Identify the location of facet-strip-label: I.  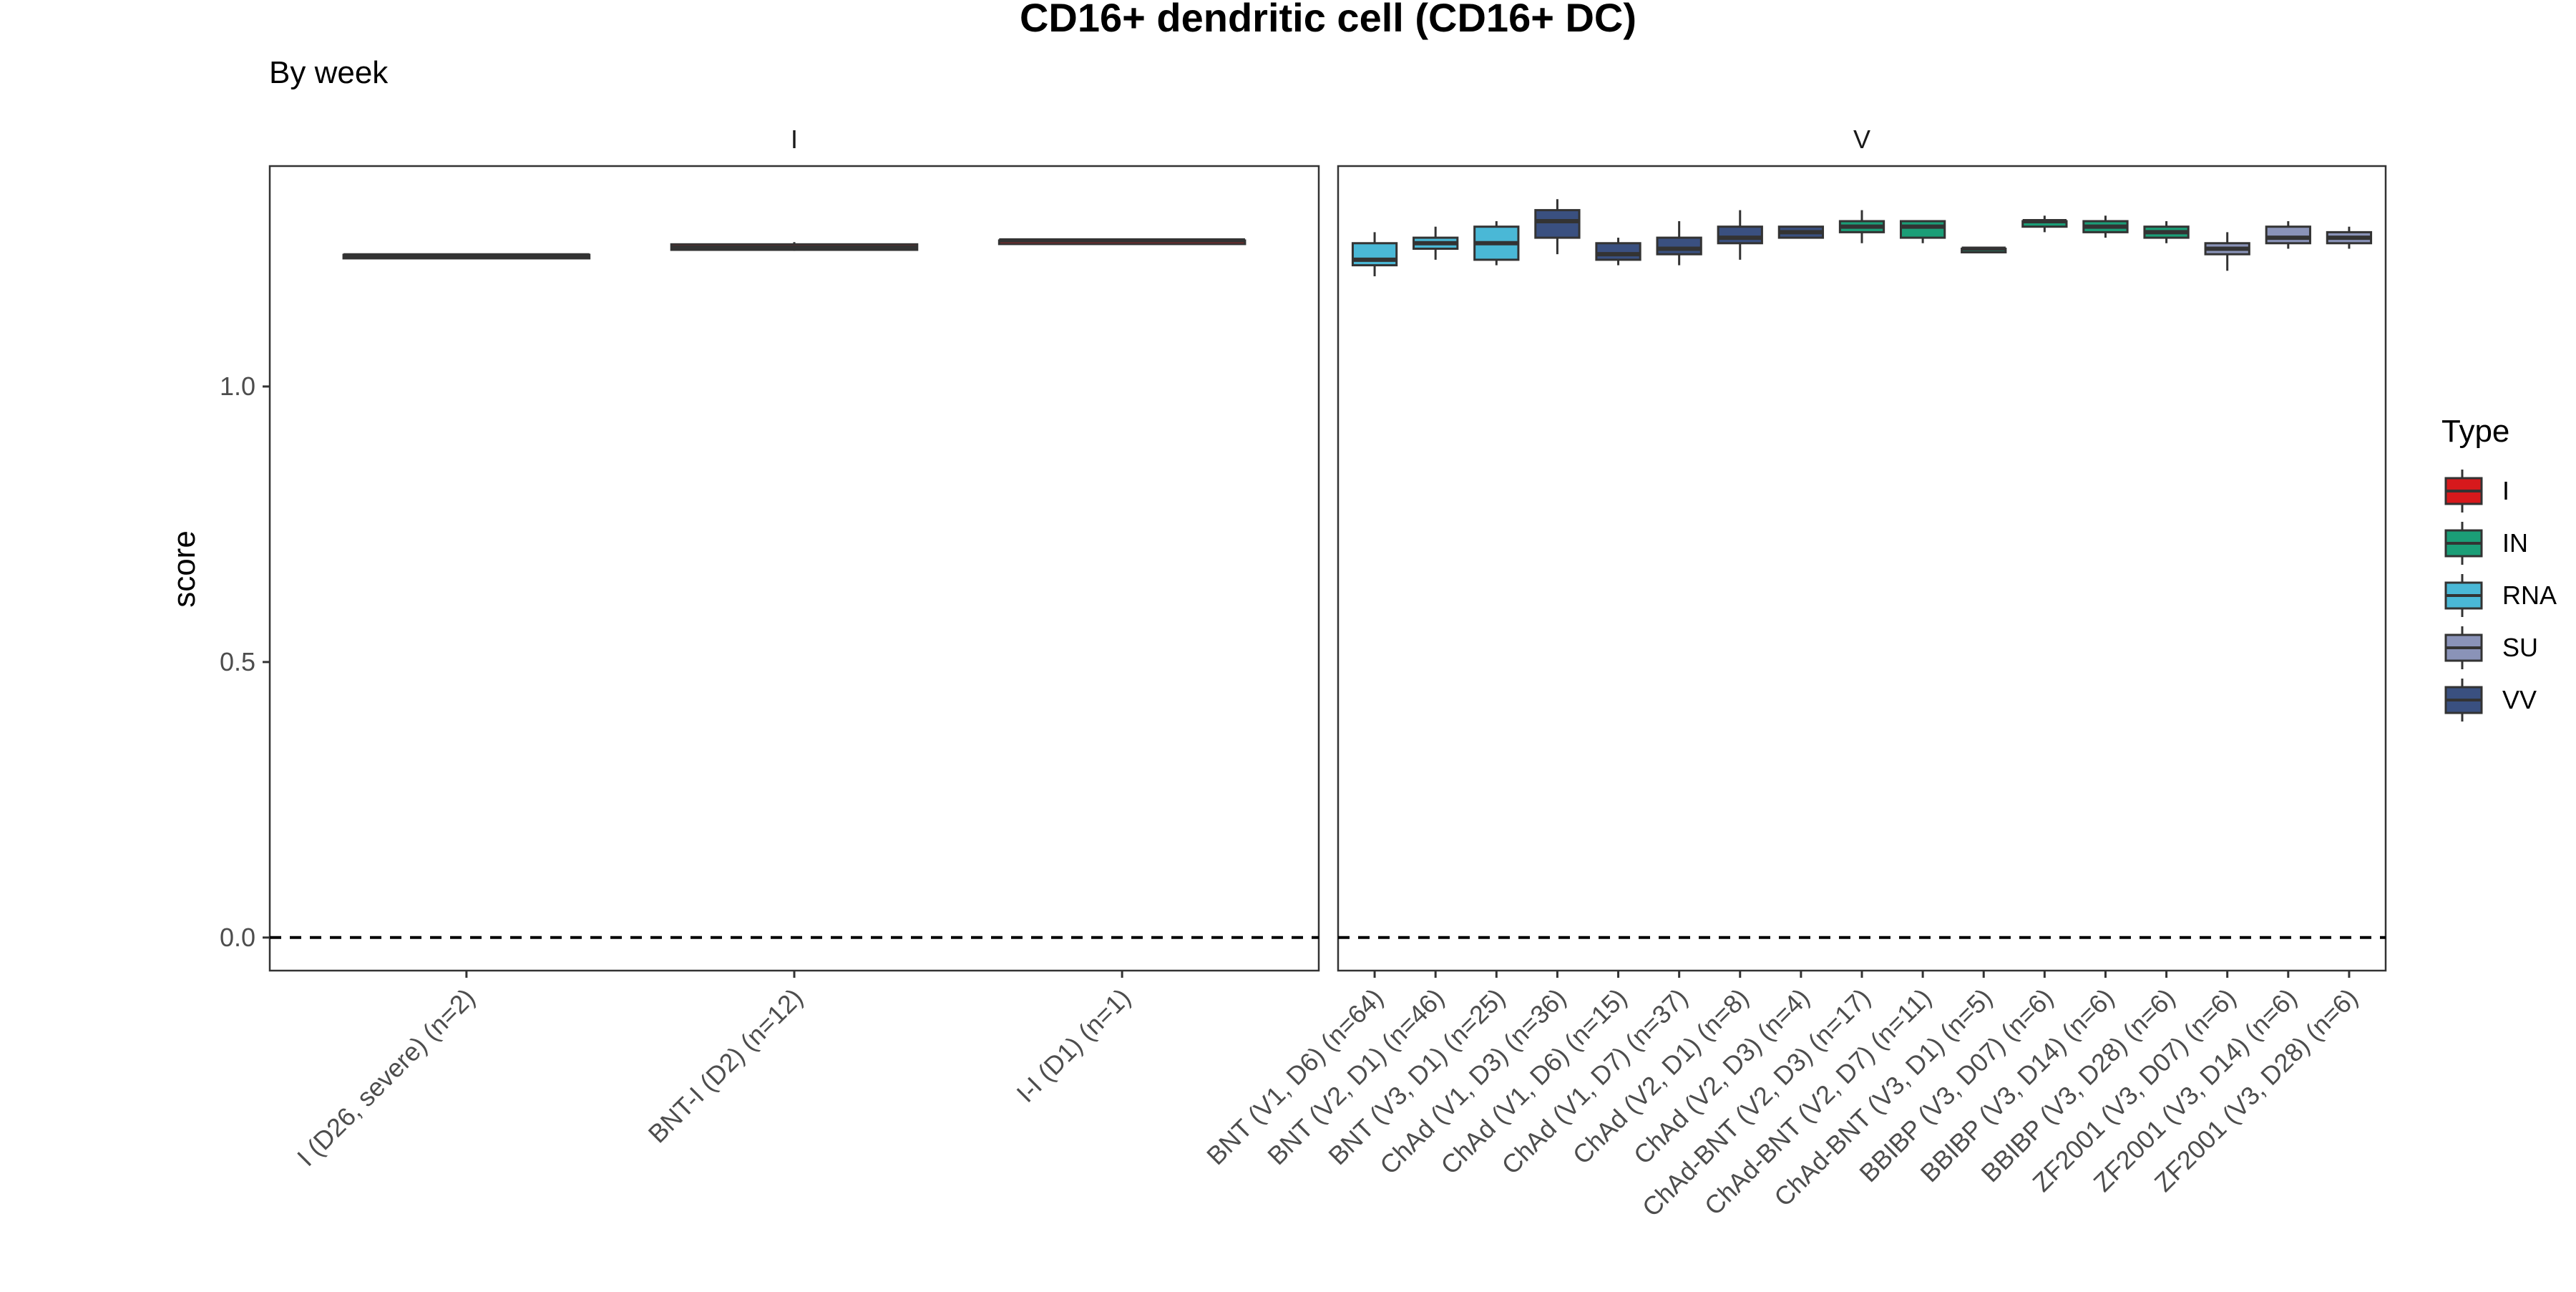
(794, 139).